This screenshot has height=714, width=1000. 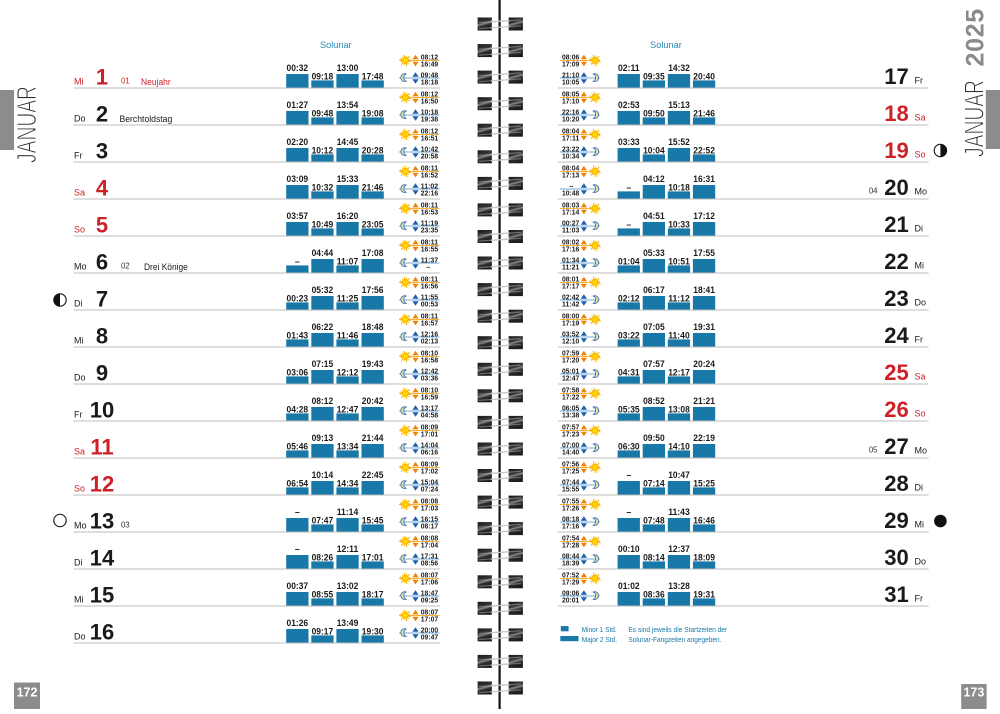 What do you see at coordinates (348, 216) in the screenshot?
I see `svg-text: 16:20` at bounding box center [348, 216].